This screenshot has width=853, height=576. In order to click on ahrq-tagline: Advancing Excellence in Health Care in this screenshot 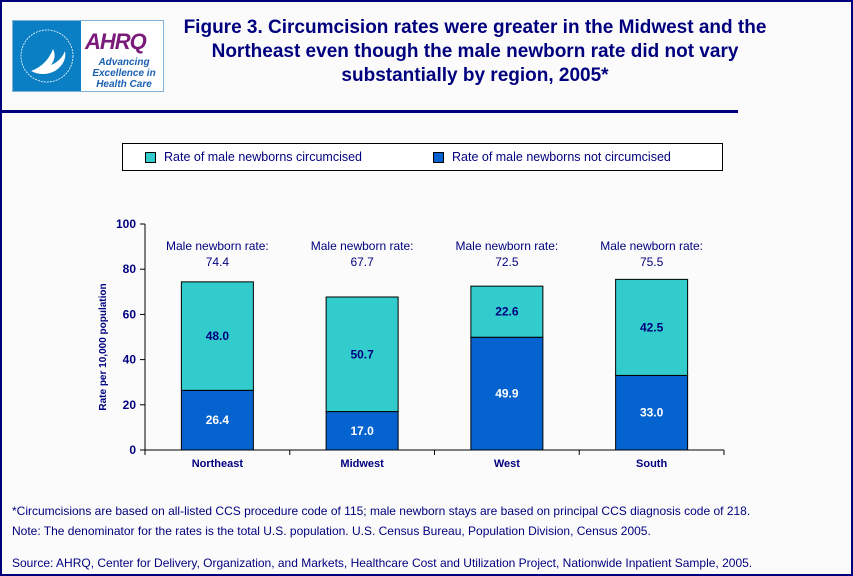, I will do `click(124, 73)`.